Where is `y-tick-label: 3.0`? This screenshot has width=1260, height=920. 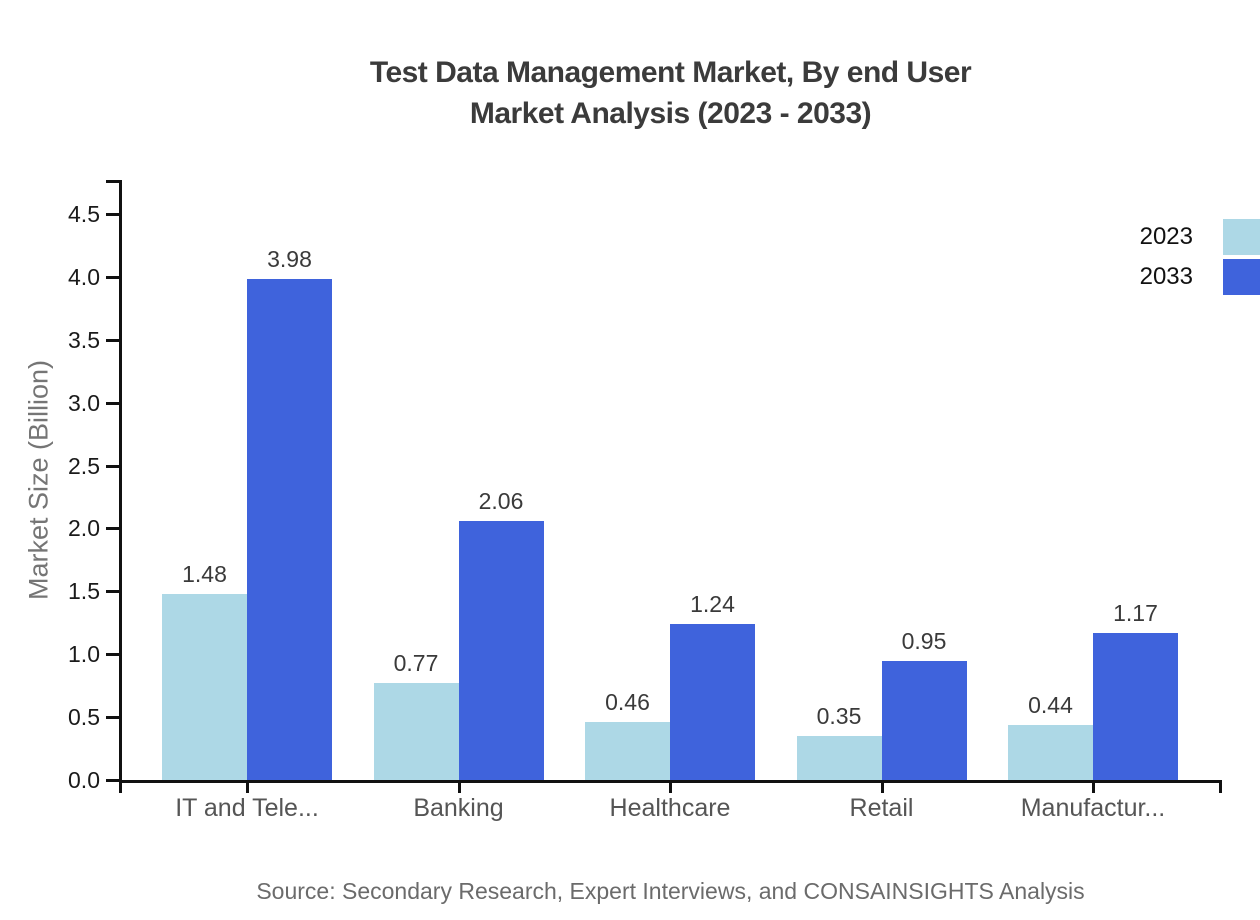 y-tick-label: 3.0 is located at coordinates (84, 402).